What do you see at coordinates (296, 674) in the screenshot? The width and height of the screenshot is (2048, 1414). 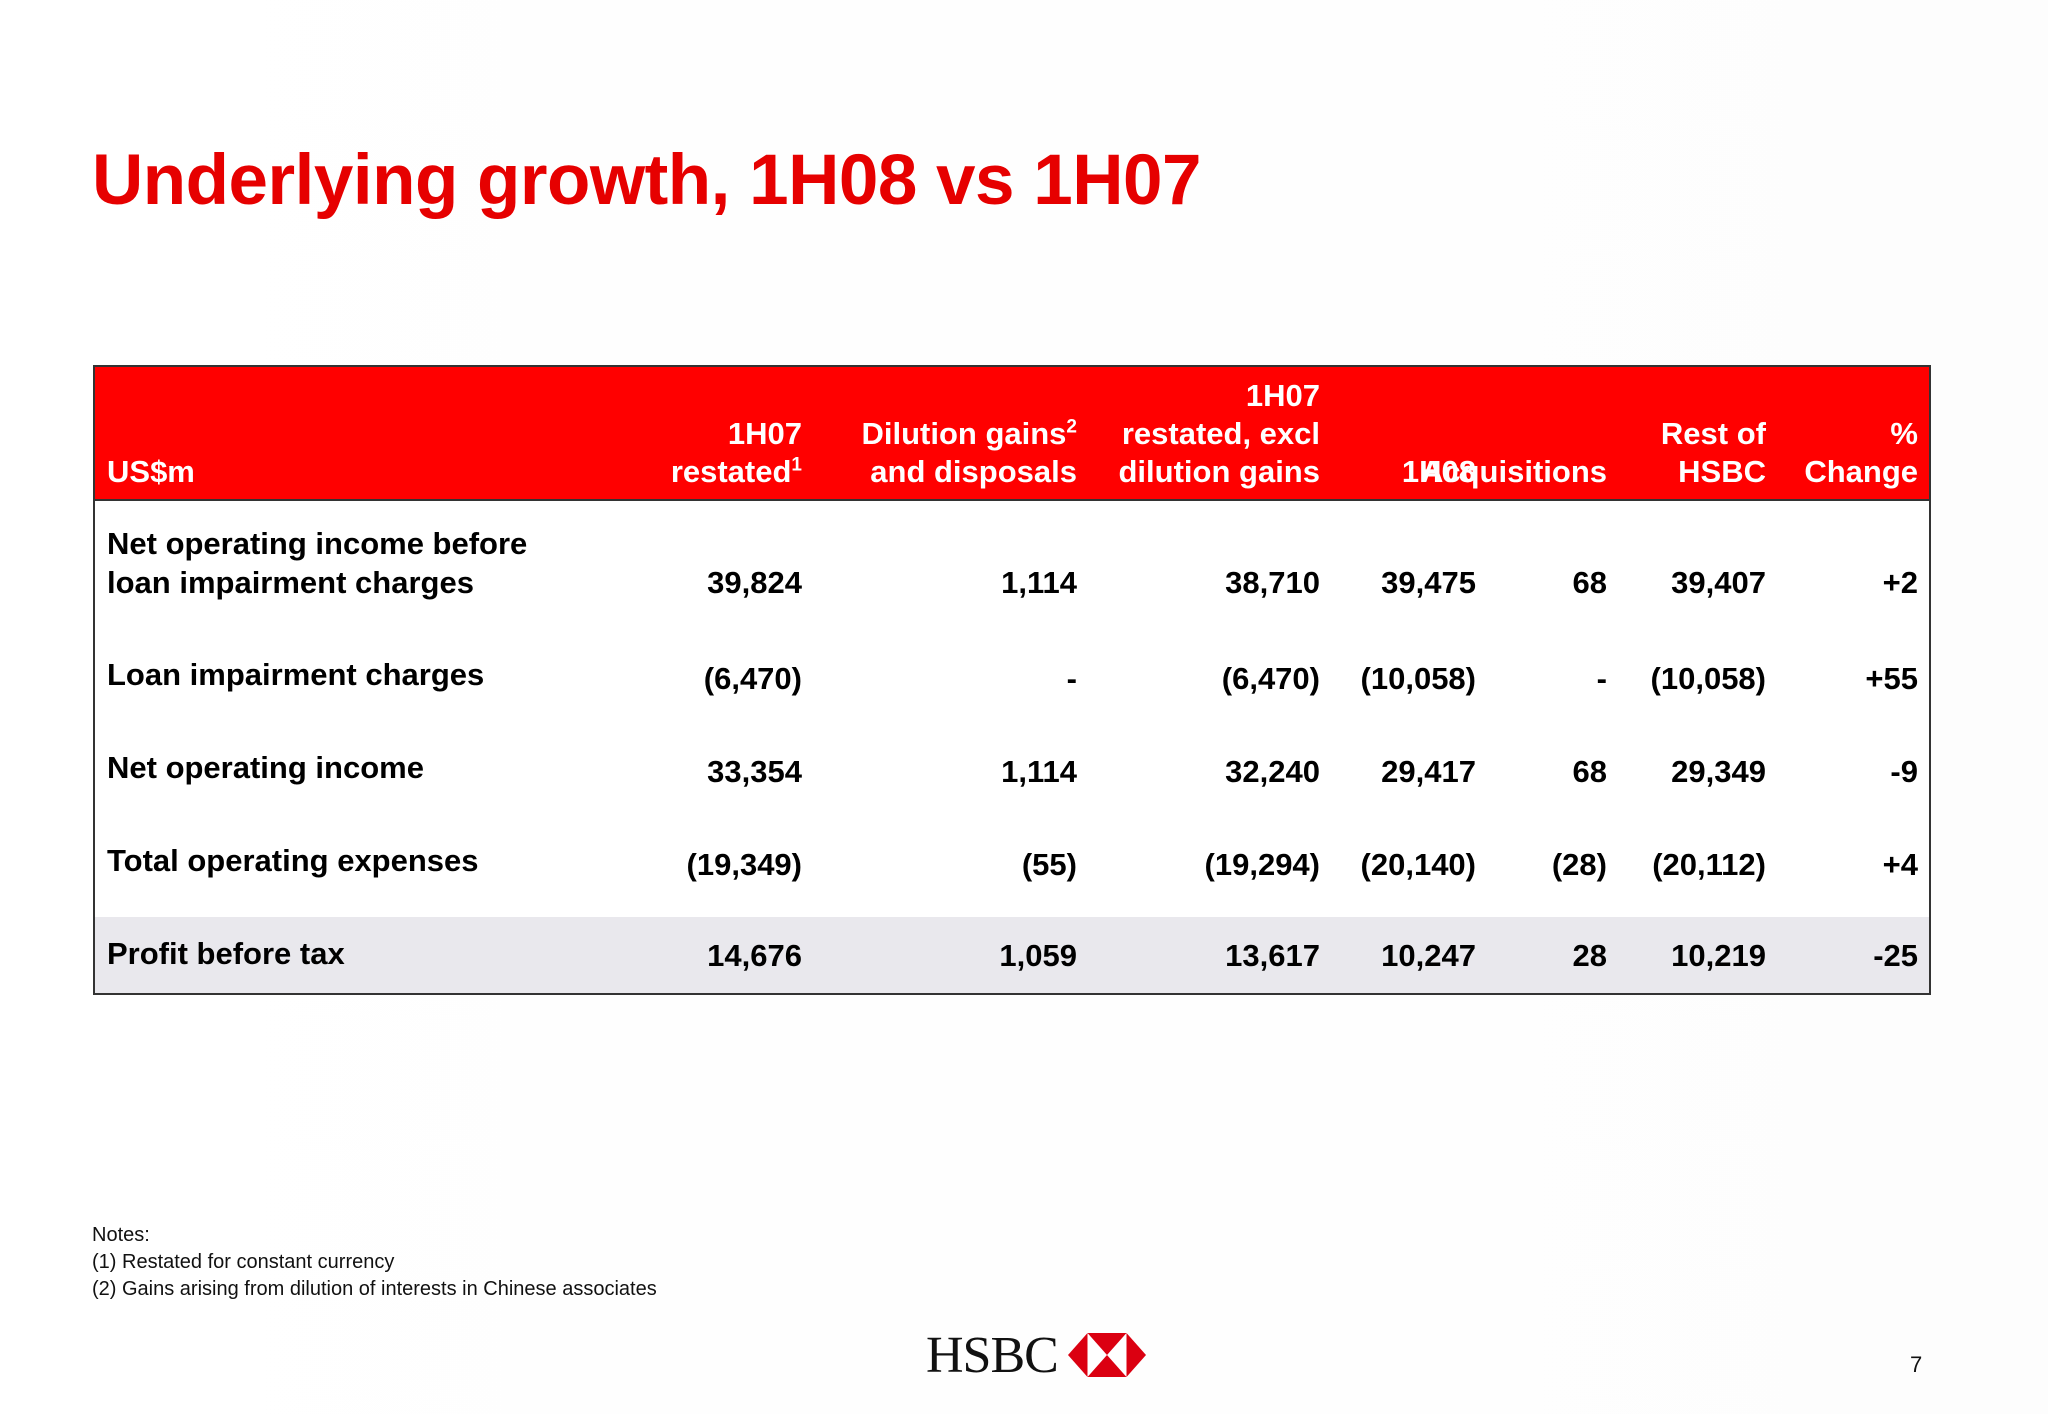 I see `row-label: Loan impairment charges` at bounding box center [296, 674].